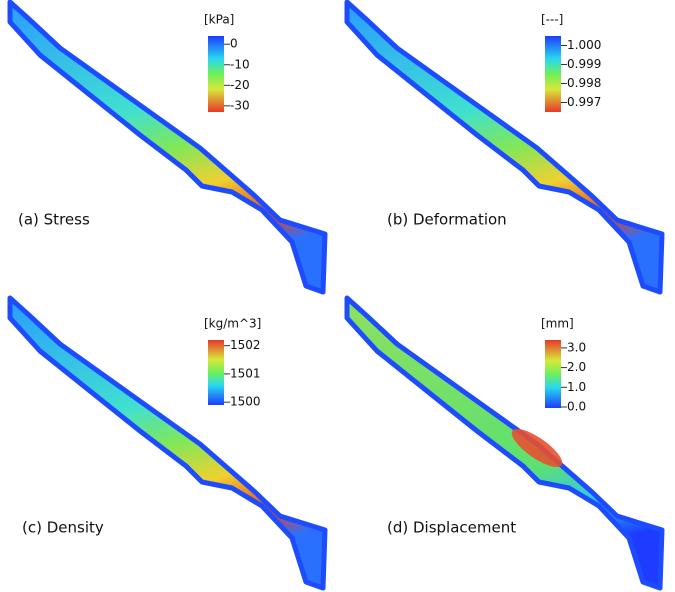  Describe the element at coordinates (584, 83) in the screenshot. I see `colorbar-tick-label: 0.998` at that location.